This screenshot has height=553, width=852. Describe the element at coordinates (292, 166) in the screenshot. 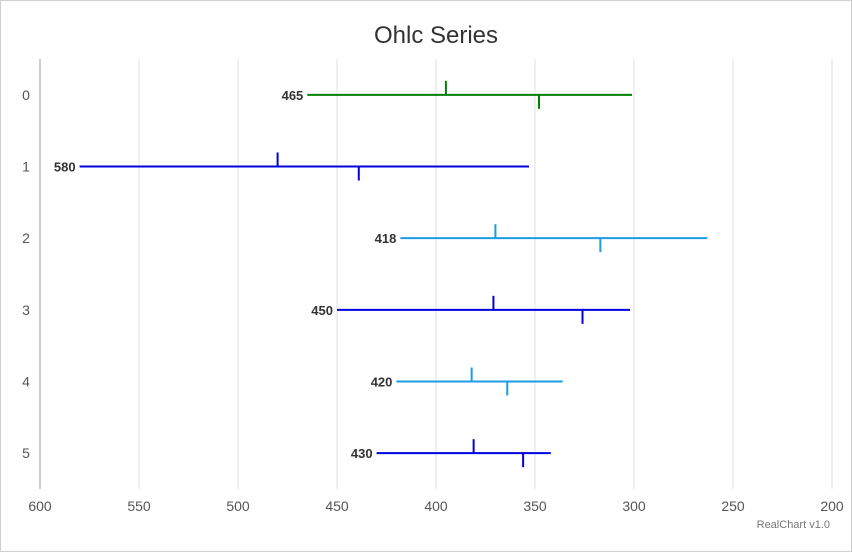

I see `ohlc-point: 580` at that location.